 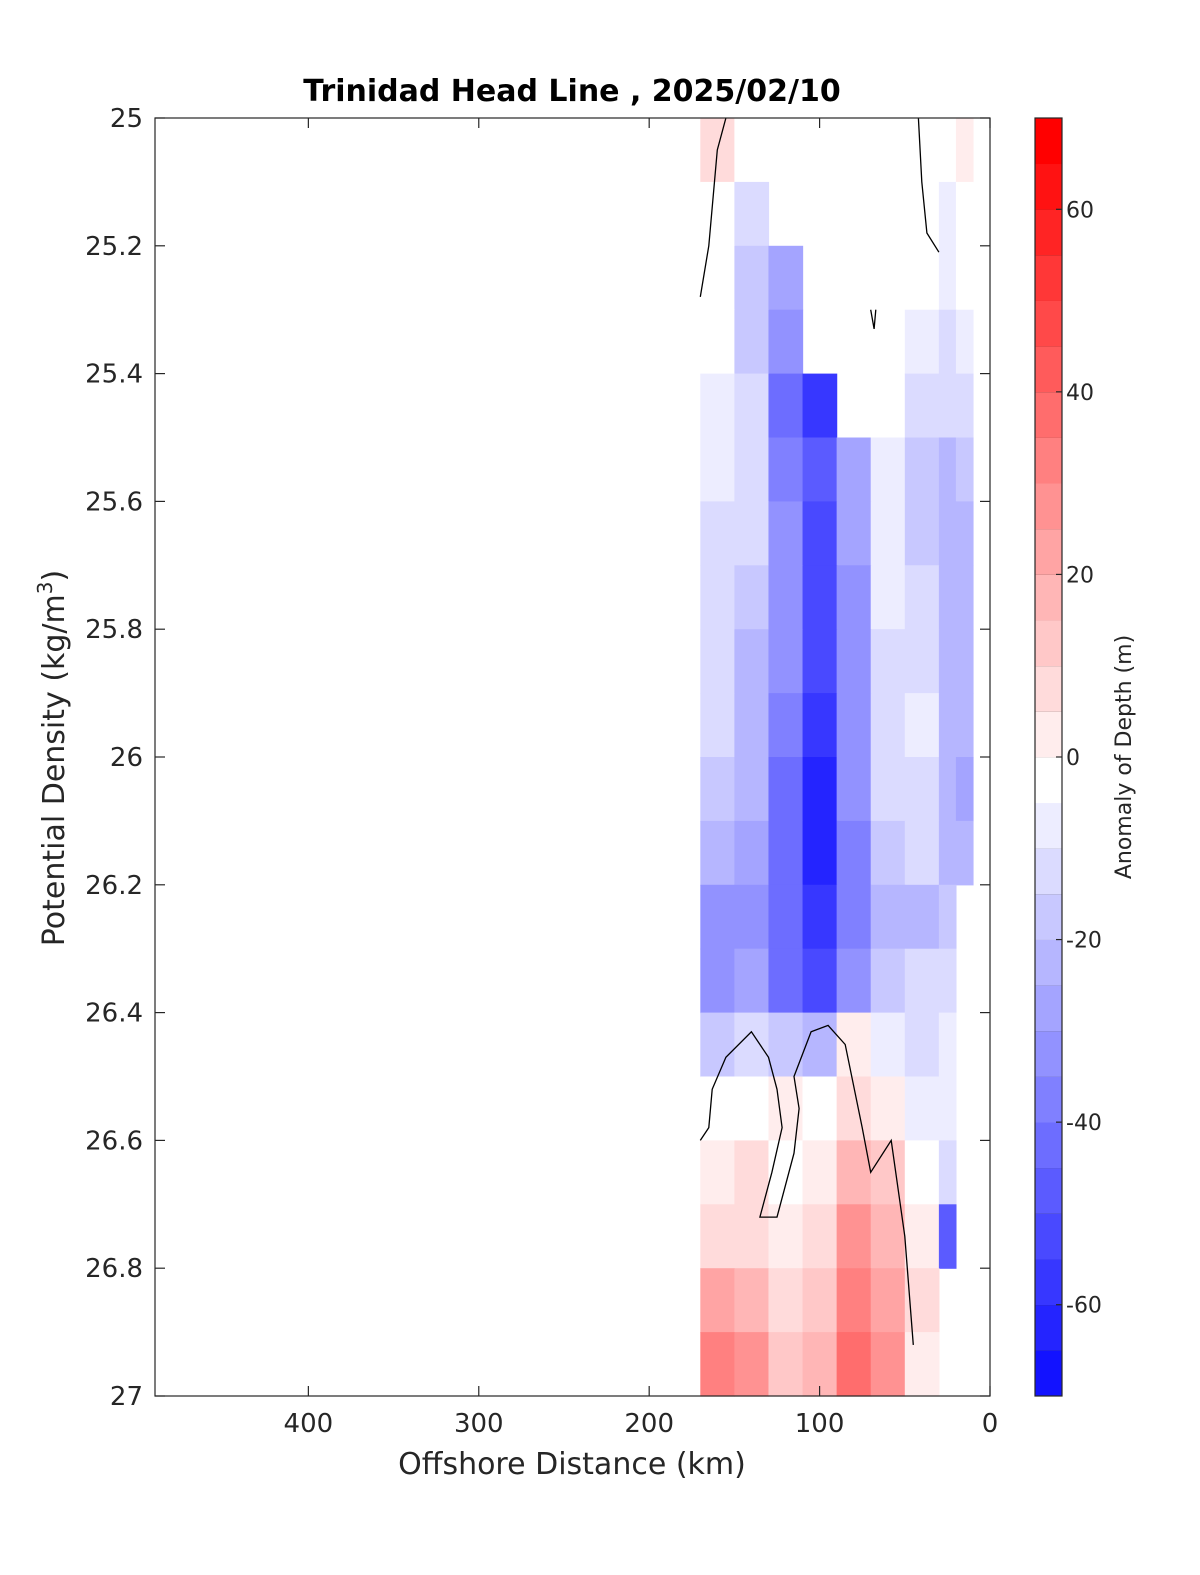 I want to click on colorbar-label: Anomaly of Depth (m), so click(x=1124, y=757).